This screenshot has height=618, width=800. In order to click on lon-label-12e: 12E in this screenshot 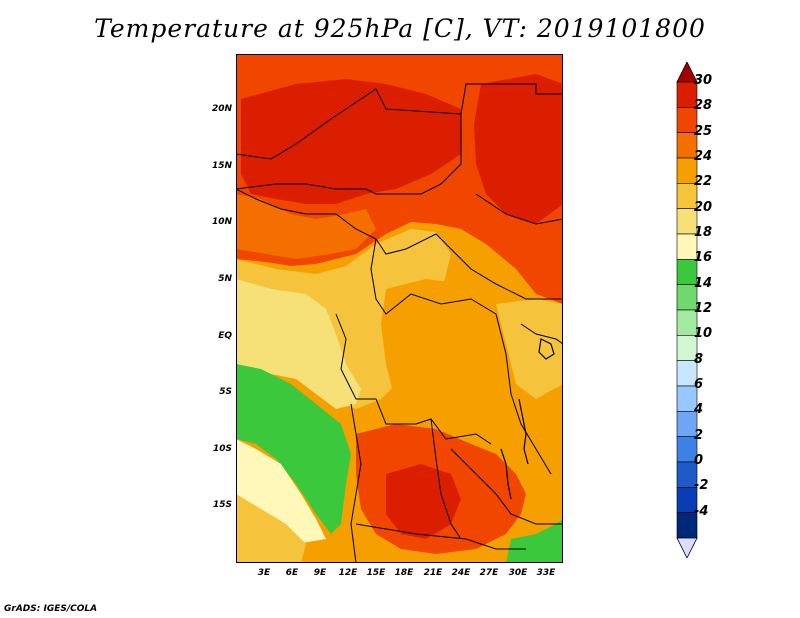, I will do `click(348, 573)`.